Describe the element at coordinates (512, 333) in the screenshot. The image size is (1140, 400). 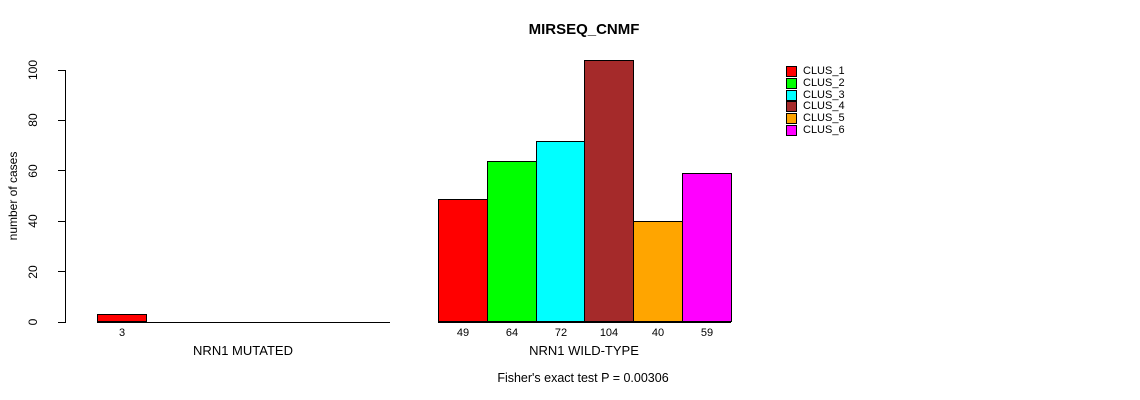
I see `bar-value-label: 64` at that location.